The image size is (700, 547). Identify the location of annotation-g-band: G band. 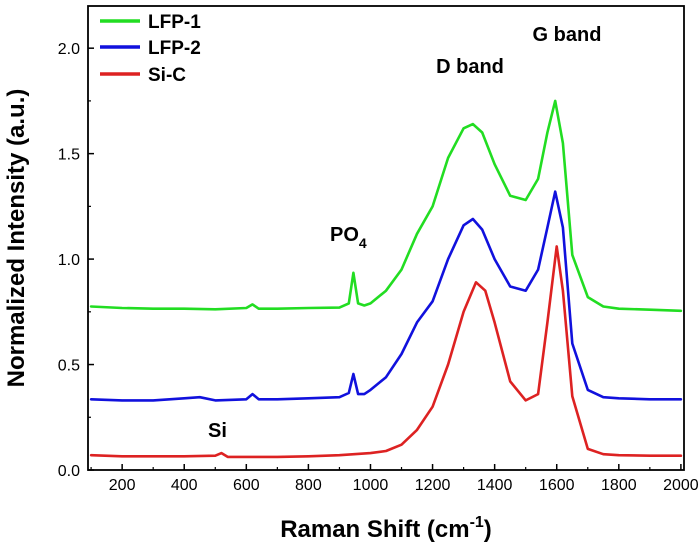
(567, 35).